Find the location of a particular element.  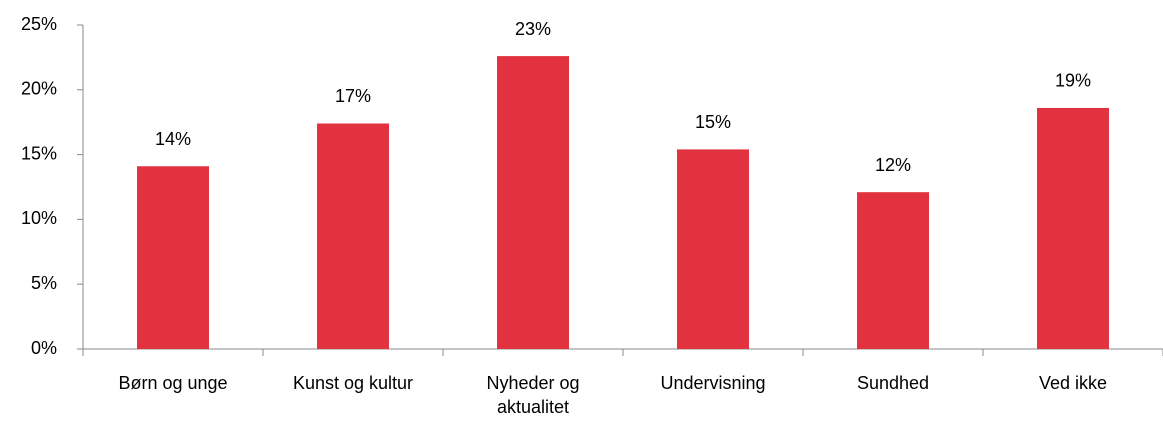

data-label: 14% is located at coordinates (173, 139).